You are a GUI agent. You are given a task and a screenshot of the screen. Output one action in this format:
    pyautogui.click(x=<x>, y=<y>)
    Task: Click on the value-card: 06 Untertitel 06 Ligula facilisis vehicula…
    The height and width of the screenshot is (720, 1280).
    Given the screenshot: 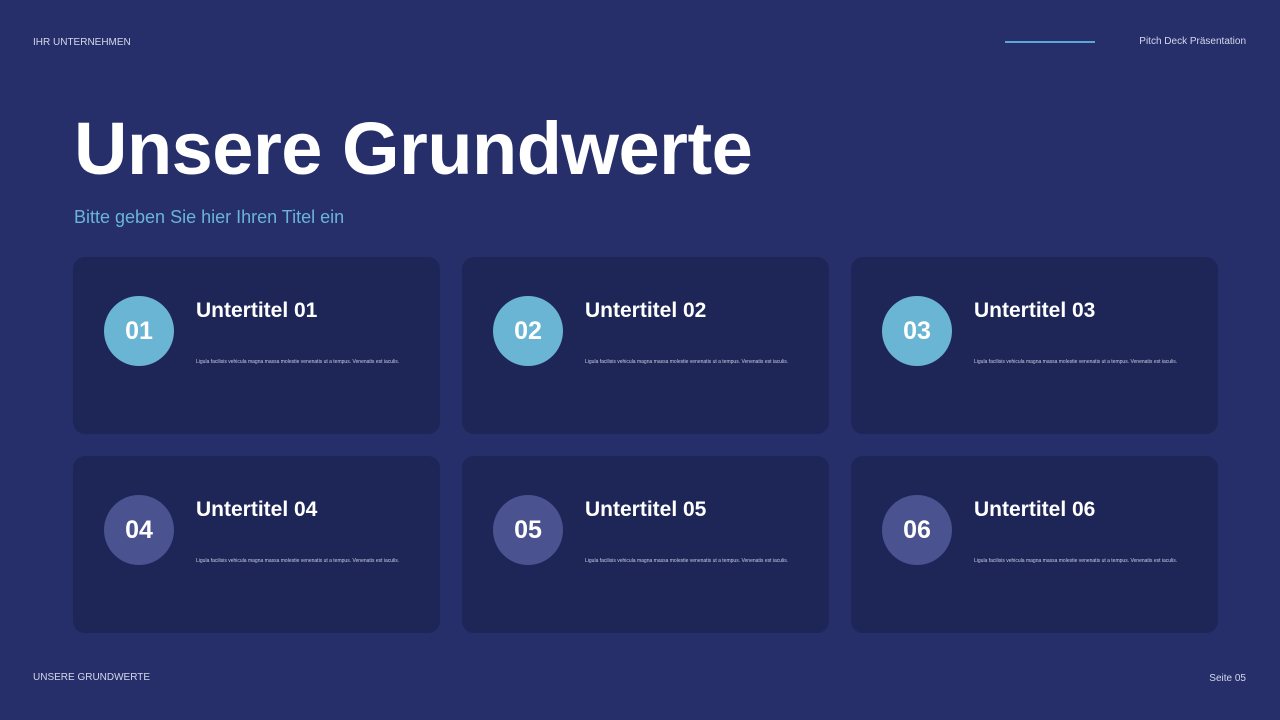 What is the action you would take?
    pyautogui.click(x=1034, y=544)
    